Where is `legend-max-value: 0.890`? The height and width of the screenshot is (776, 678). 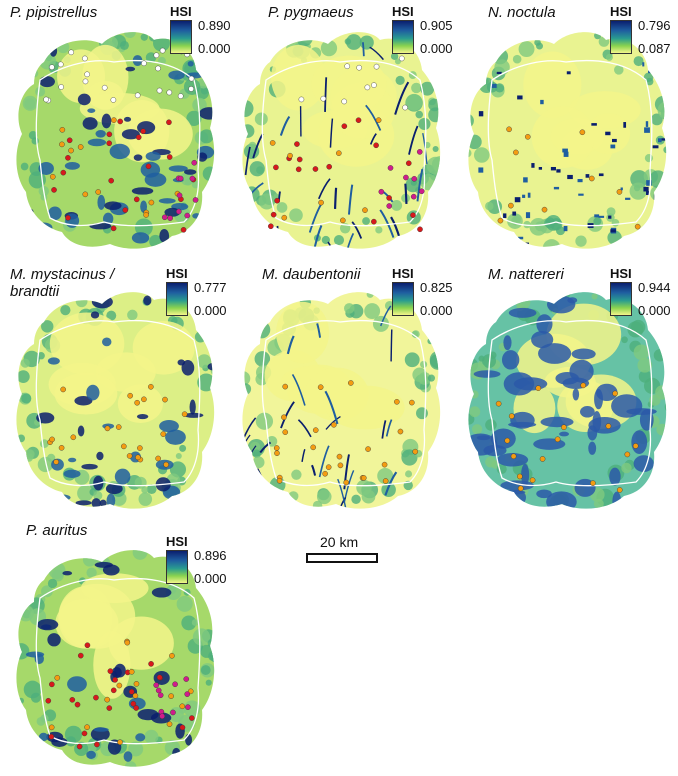 legend-max-value: 0.890 is located at coordinates (214, 25).